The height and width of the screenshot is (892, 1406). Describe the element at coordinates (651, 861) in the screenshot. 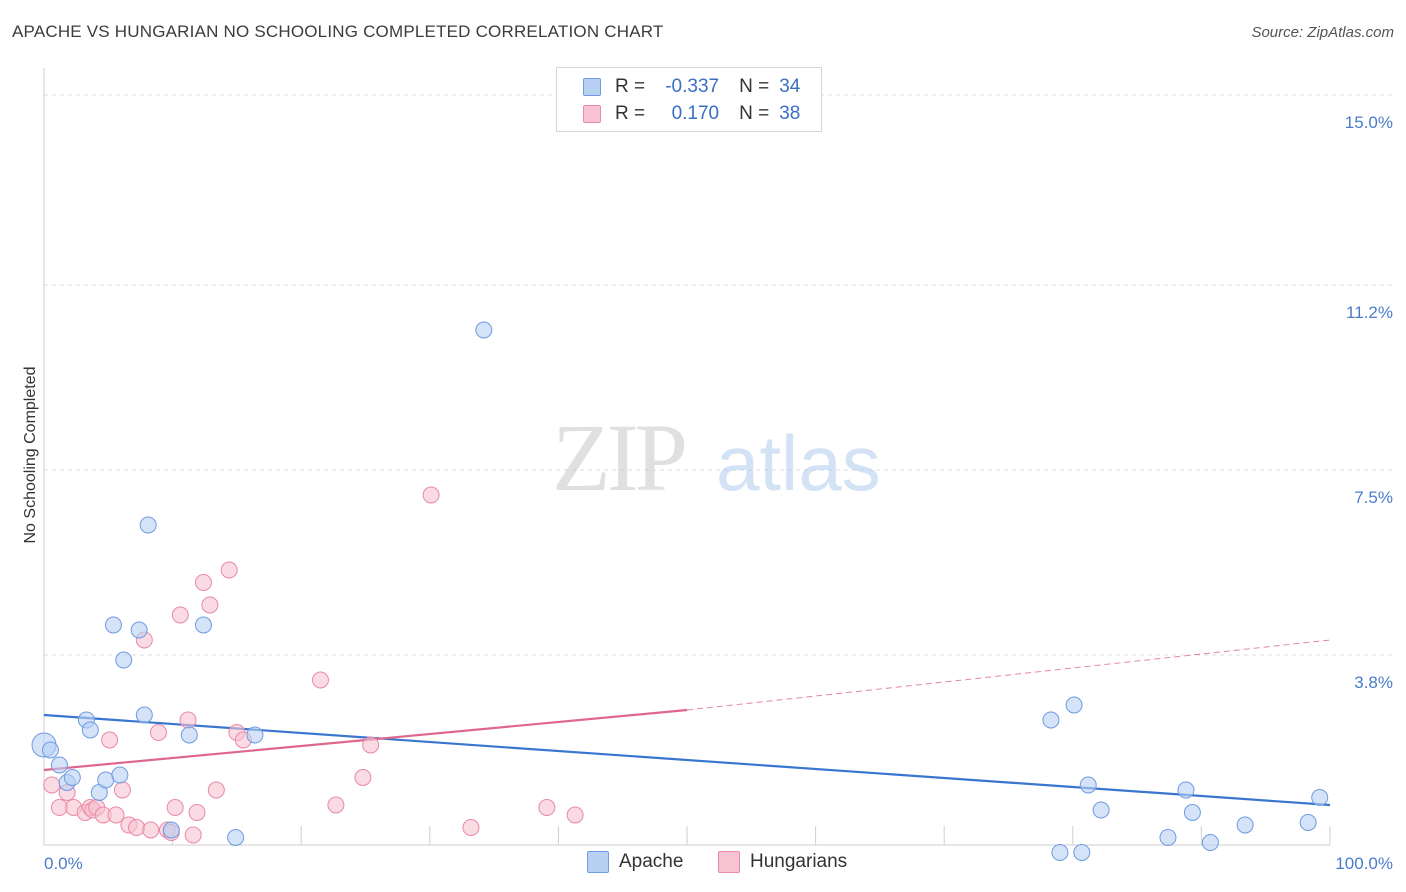

I see `apache-legend-label: Apache` at that location.